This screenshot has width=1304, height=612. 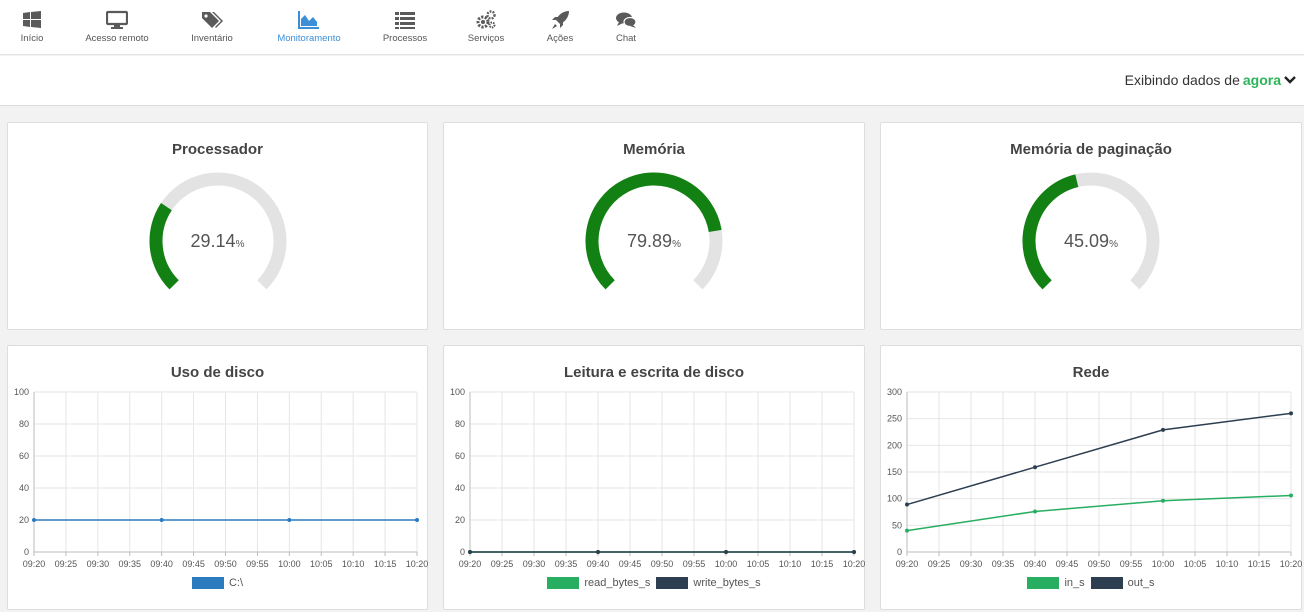 I want to click on period-prefix: Exibindo dados de, so click(x=1182, y=80).